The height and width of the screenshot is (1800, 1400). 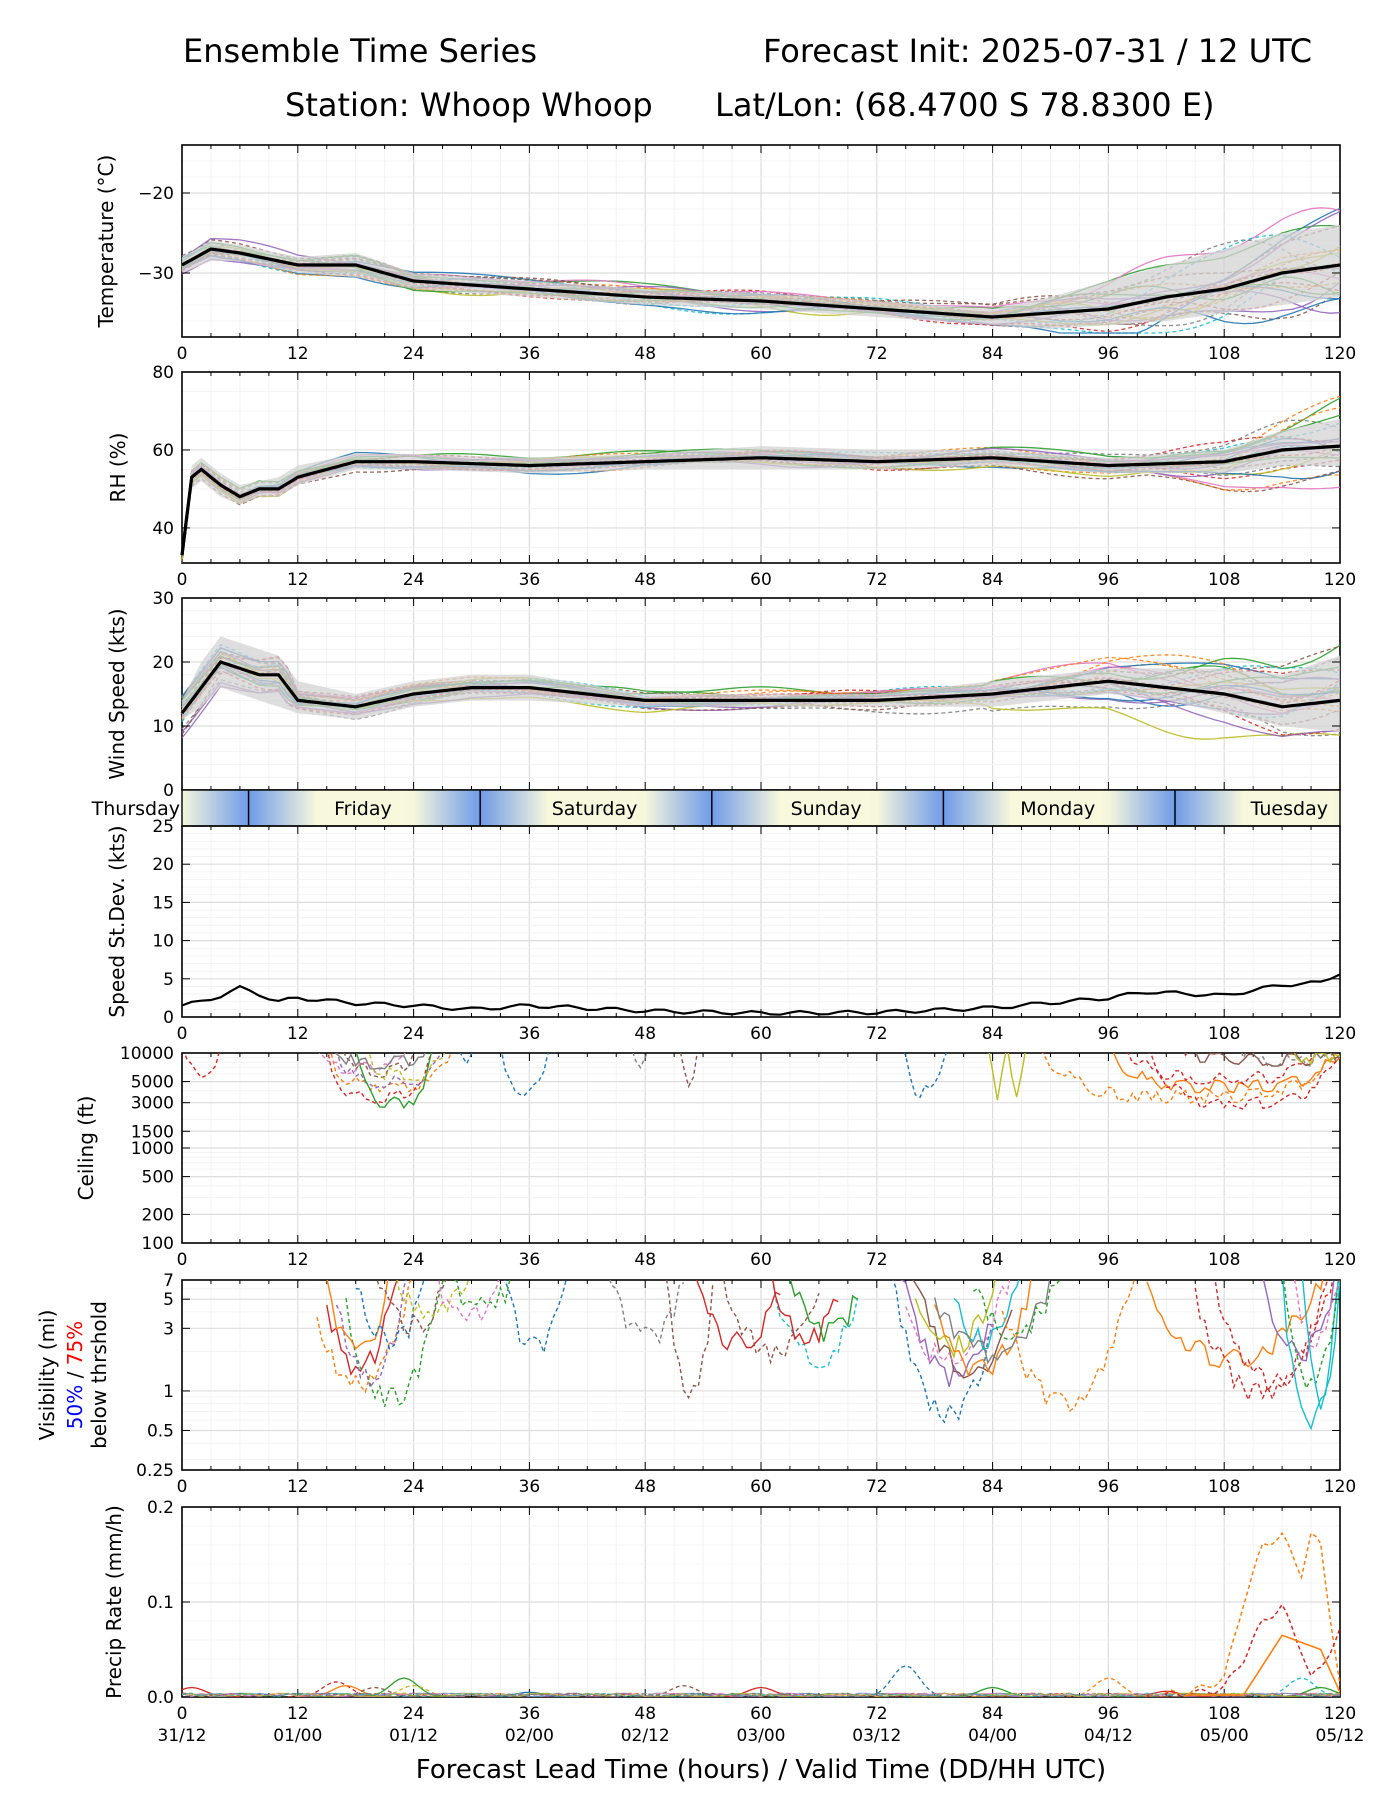 What do you see at coordinates (106, 242) in the screenshot?
I see `y-axis-label: Temperature (°C)` at bounding box center [106, 242].